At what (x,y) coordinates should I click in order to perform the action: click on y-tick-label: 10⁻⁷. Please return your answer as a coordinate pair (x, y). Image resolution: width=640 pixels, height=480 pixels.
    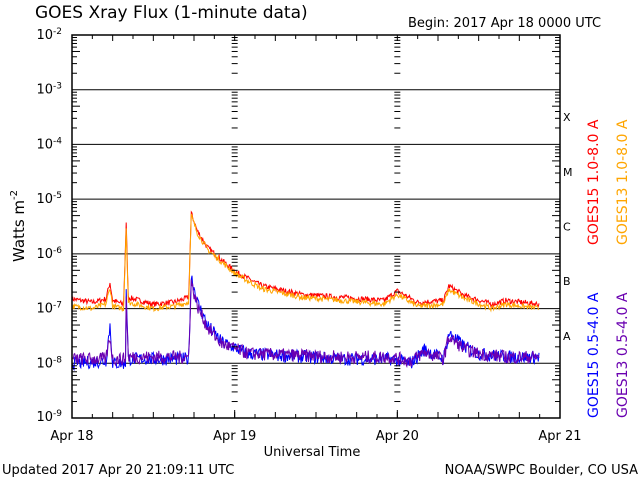
    Looking at the image, I should click on (49, 309).